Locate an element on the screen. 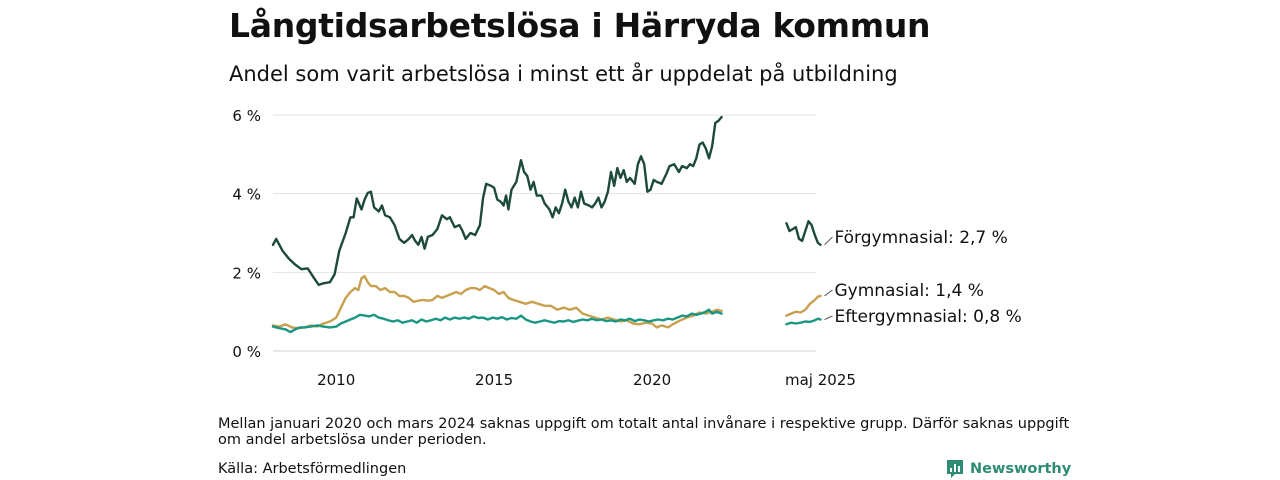  y-axis: 0 % 2 % 4 % 6 % is located at coordinates (246, 234).